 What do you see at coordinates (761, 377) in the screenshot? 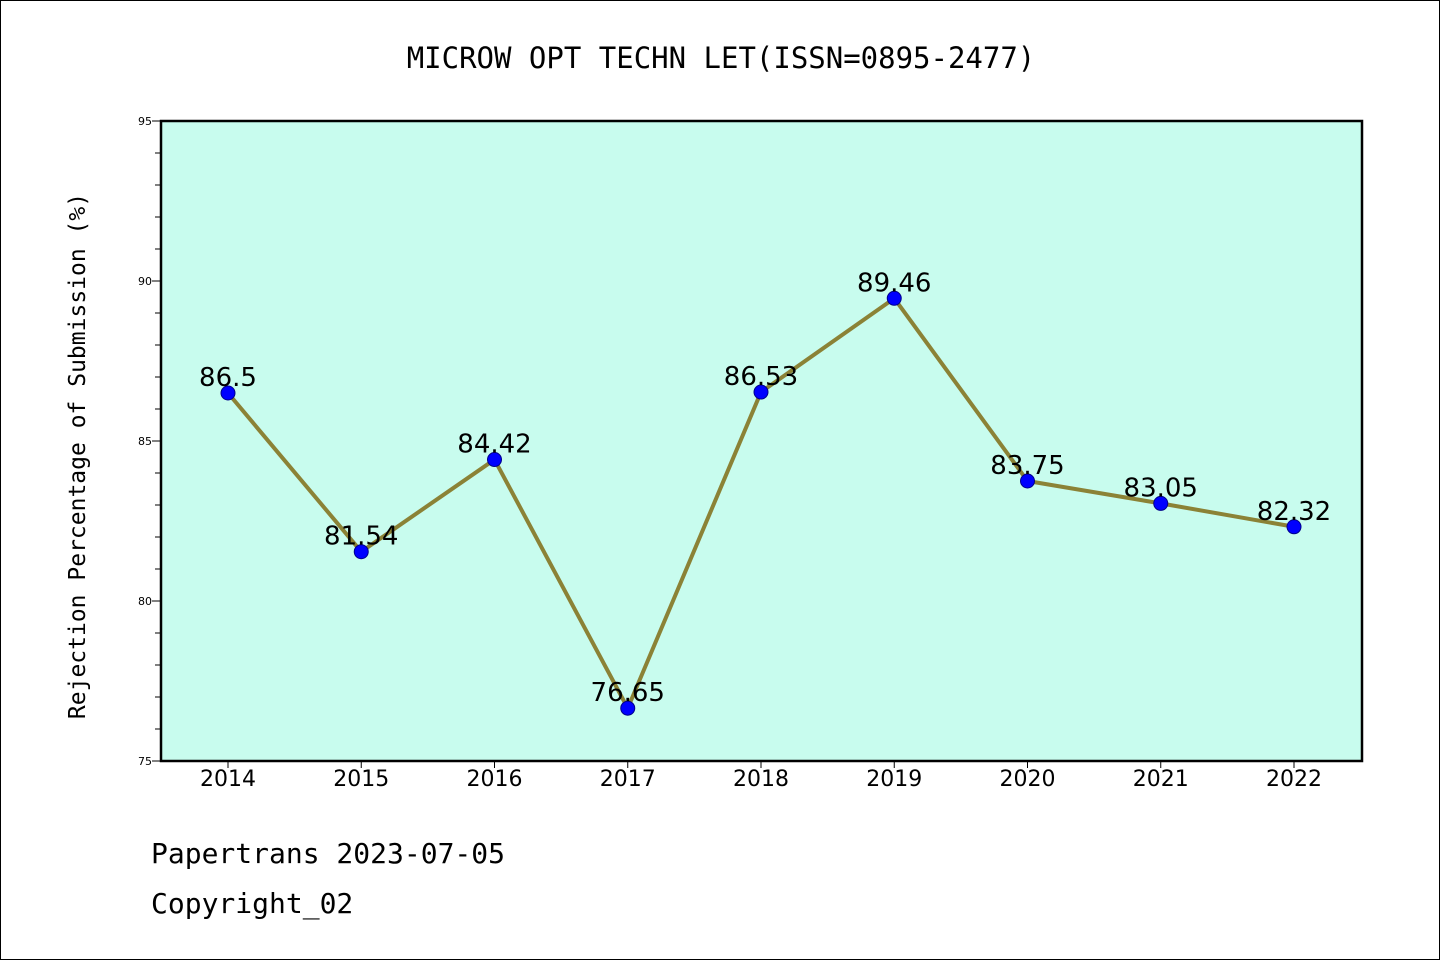
I see `data-label: 86.53` at bounding box center [761, 377].